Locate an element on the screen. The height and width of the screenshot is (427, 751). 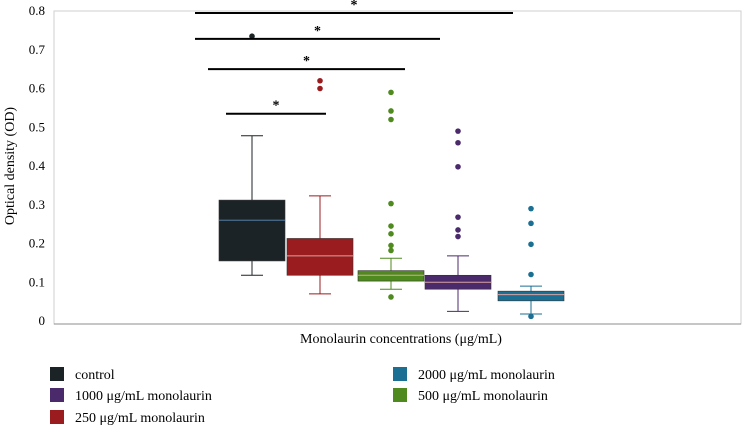
legend-item: 250 μg/mL monolaurin is located at coordinates (127, 418).